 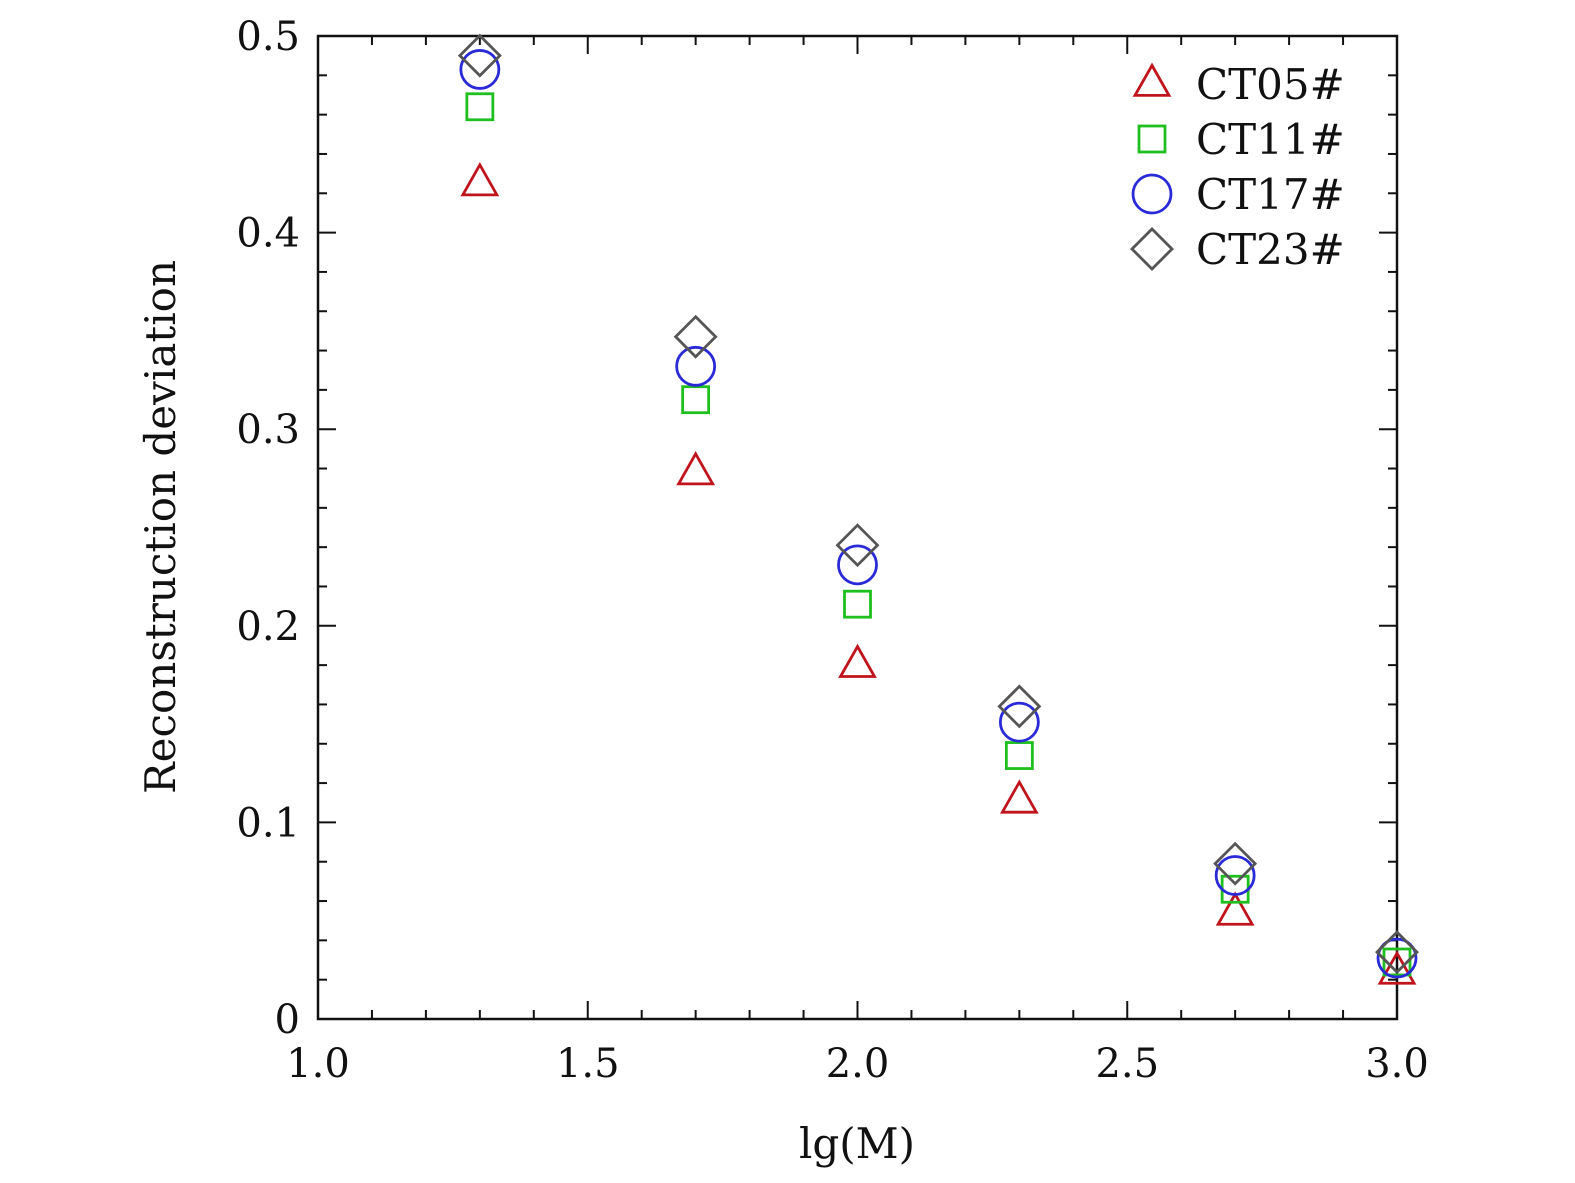 What do you see at coordinates (318, 1064) in the screenshot?
I see `x-tick-label: 1.0` at bounding box center [318, 1064].